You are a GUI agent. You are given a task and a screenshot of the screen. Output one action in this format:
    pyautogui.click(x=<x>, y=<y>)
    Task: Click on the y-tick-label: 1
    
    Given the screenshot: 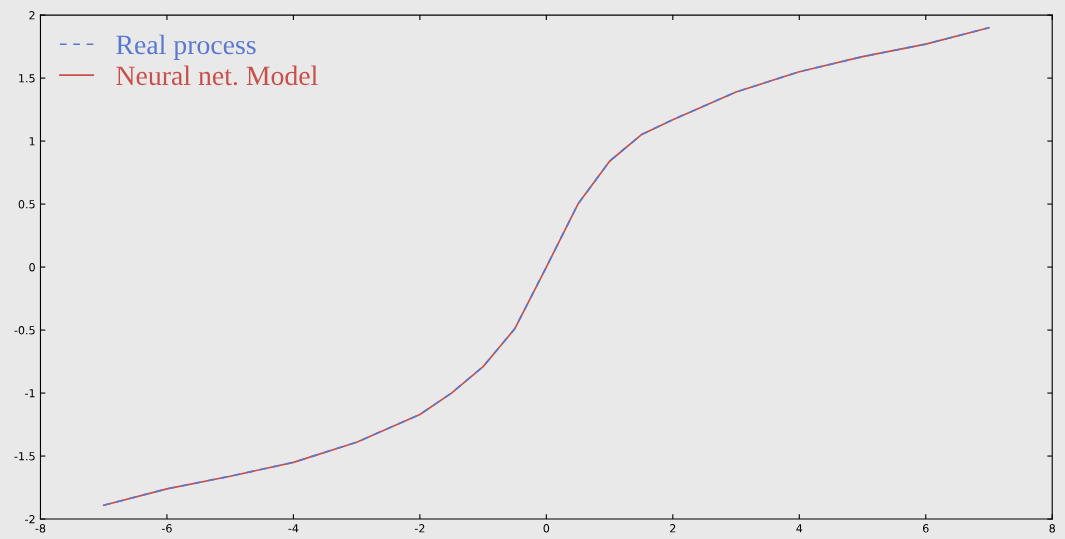 What is the action you would take?
    pyautogui.click(x=32, y=141)
    